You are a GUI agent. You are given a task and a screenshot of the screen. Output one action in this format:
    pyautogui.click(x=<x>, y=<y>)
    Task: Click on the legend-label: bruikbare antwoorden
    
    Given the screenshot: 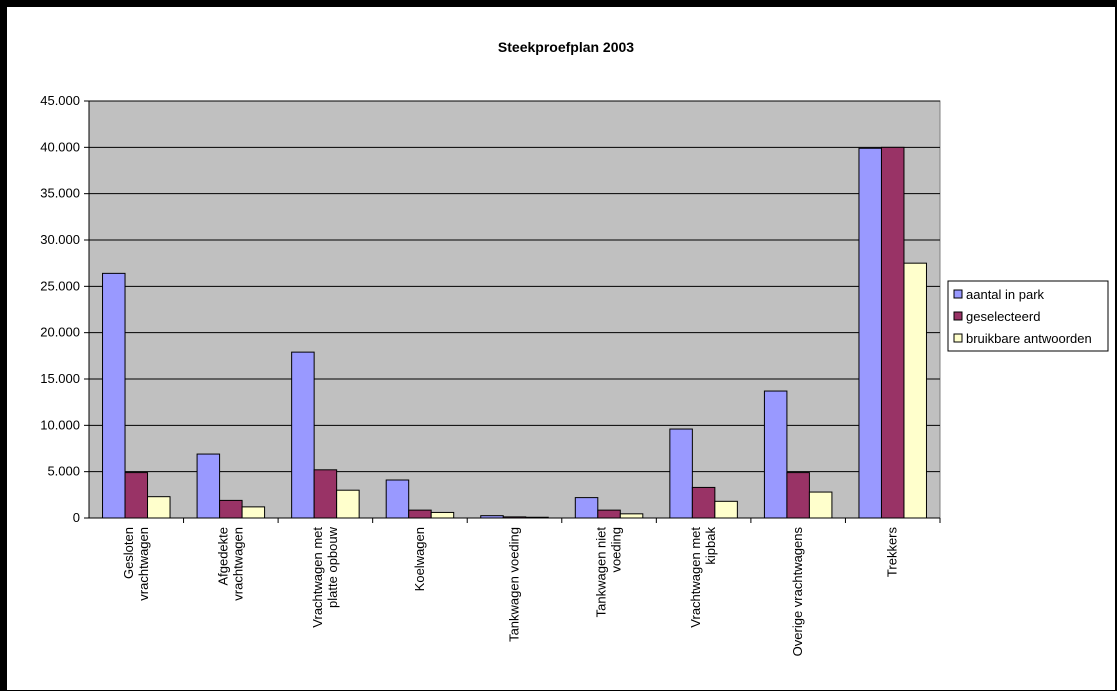 What is the action you would take?
    pyautogui.click(x=1029, y=338)
    